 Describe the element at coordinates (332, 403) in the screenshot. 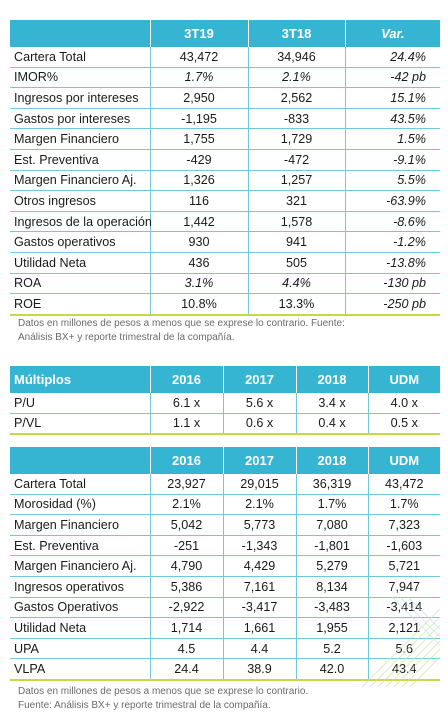

I see `cell: 3.4 x` at that location.